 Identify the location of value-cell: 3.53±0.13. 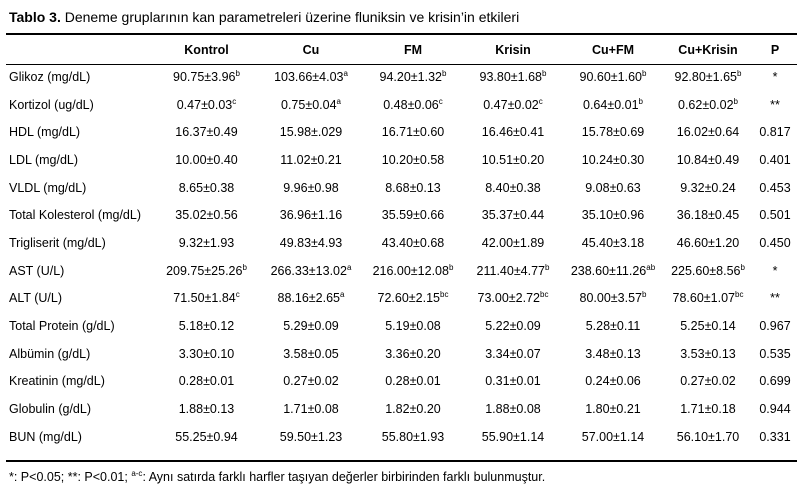
(708, 354).